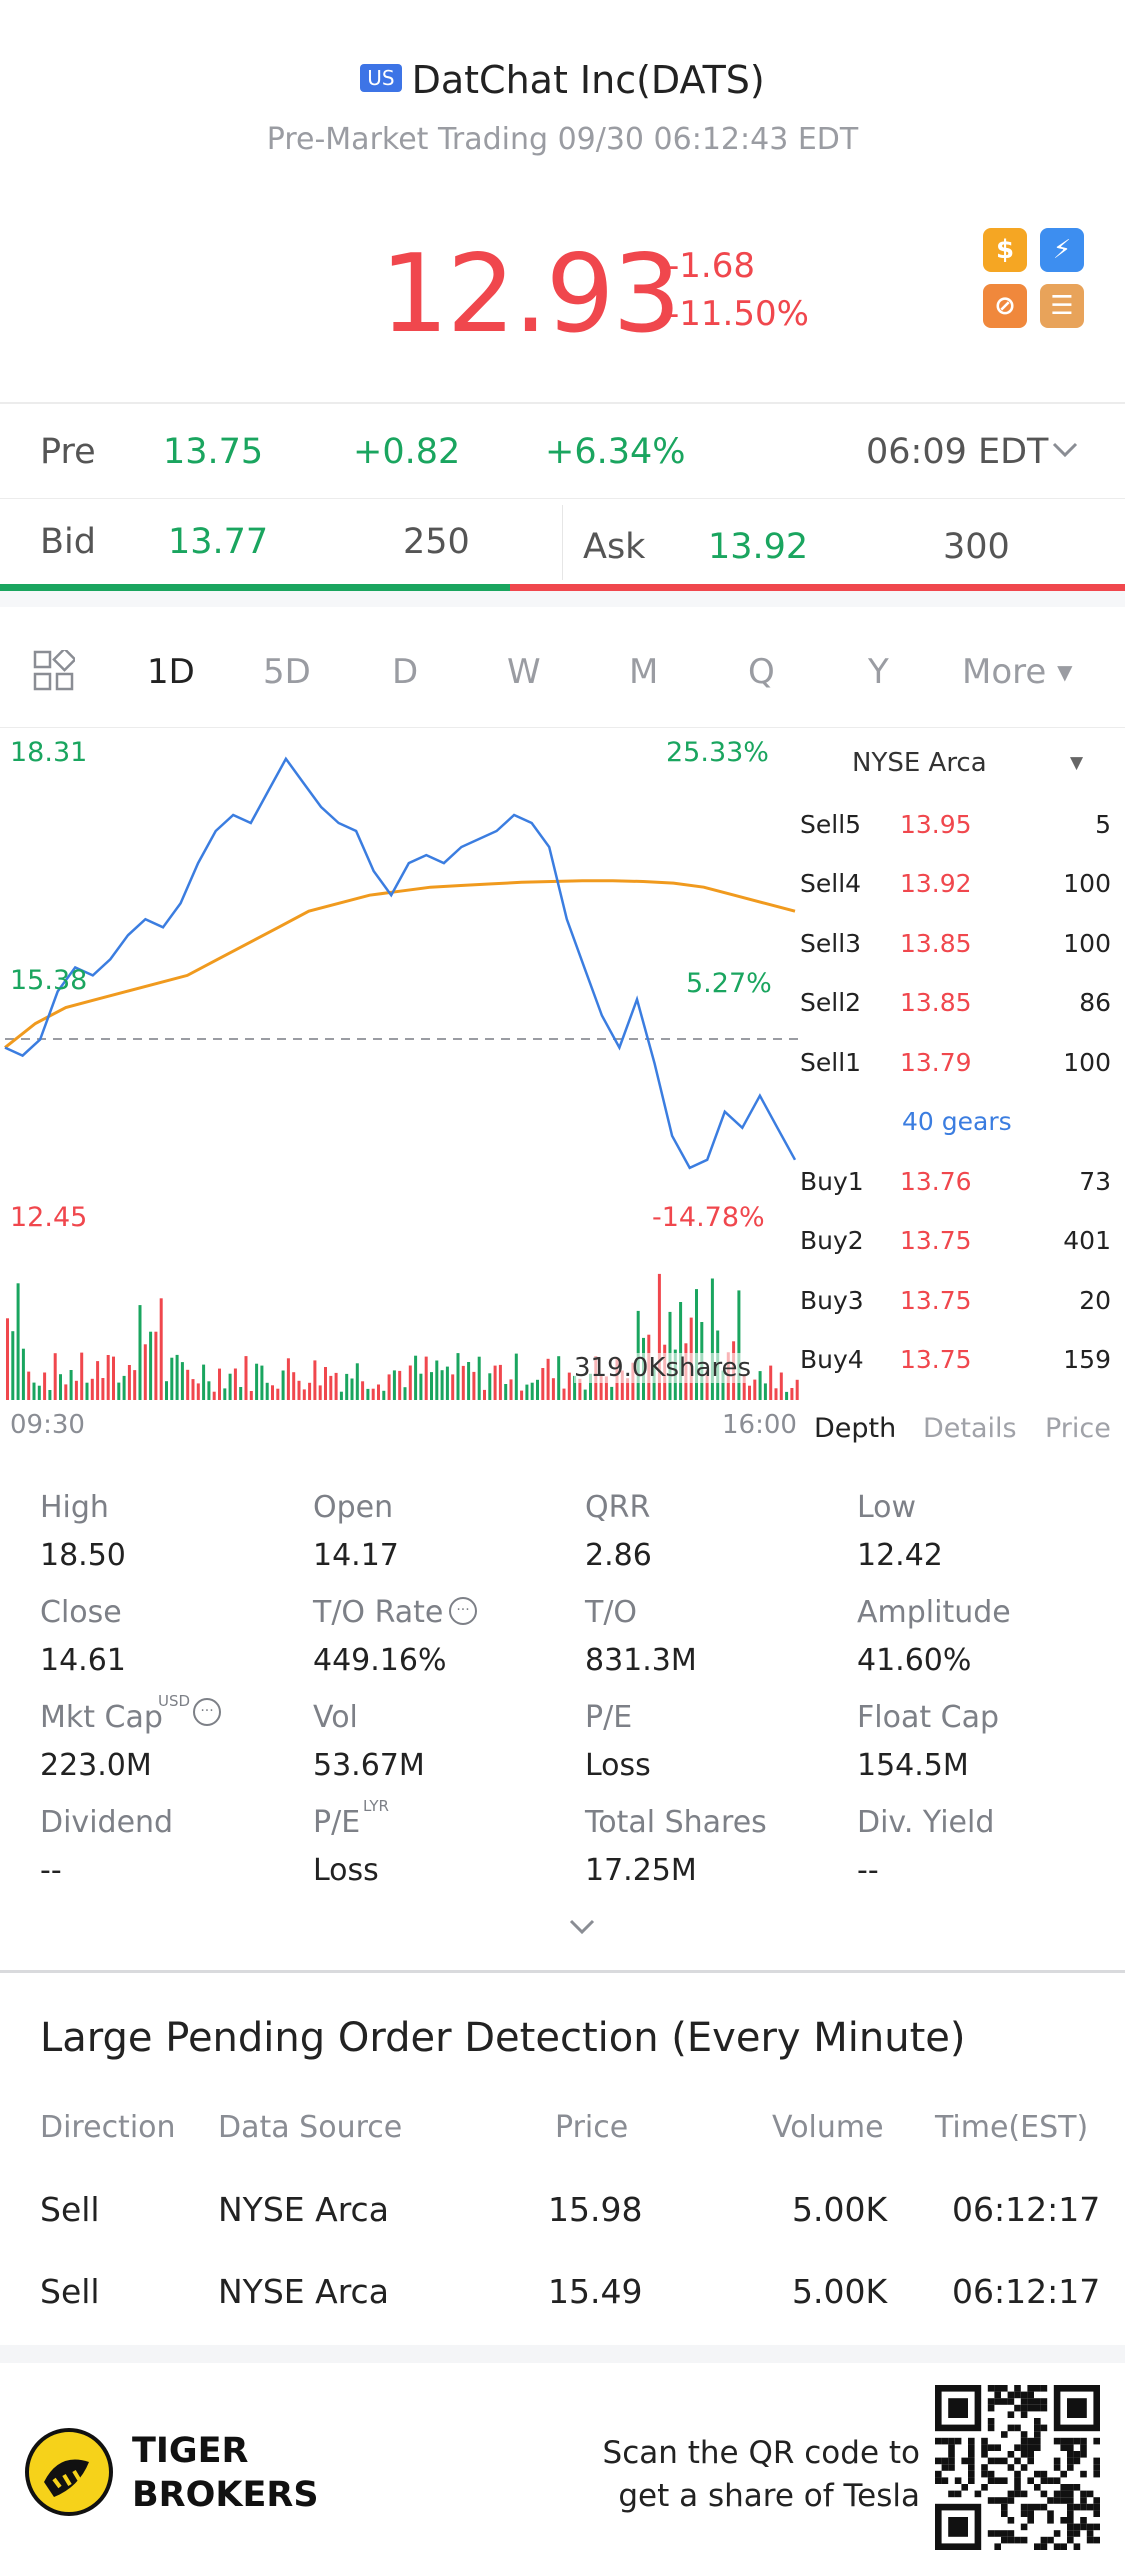  What do you see at coordinates (101, 1717) in the screenshot?
I see `stat-label: Mkt Cap` at bounding box center [101, 1717].